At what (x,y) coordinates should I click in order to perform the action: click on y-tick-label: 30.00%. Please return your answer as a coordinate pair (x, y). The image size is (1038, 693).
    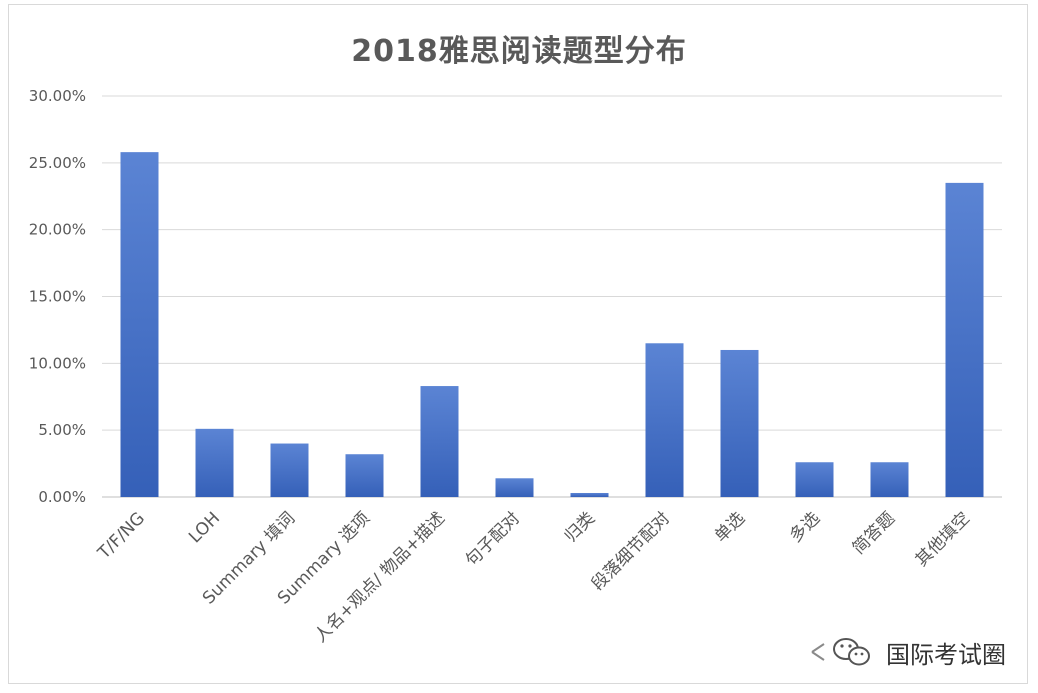
    Looking at the image, I should click on (57, 96).